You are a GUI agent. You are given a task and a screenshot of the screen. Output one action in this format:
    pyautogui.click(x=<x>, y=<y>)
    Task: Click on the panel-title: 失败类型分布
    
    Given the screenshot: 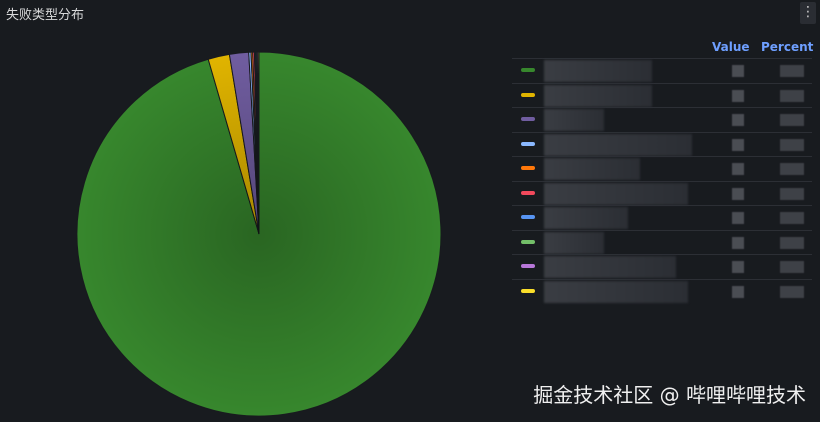 What is the action you would take?
    pyautogui.click(x=45, y=15)
    